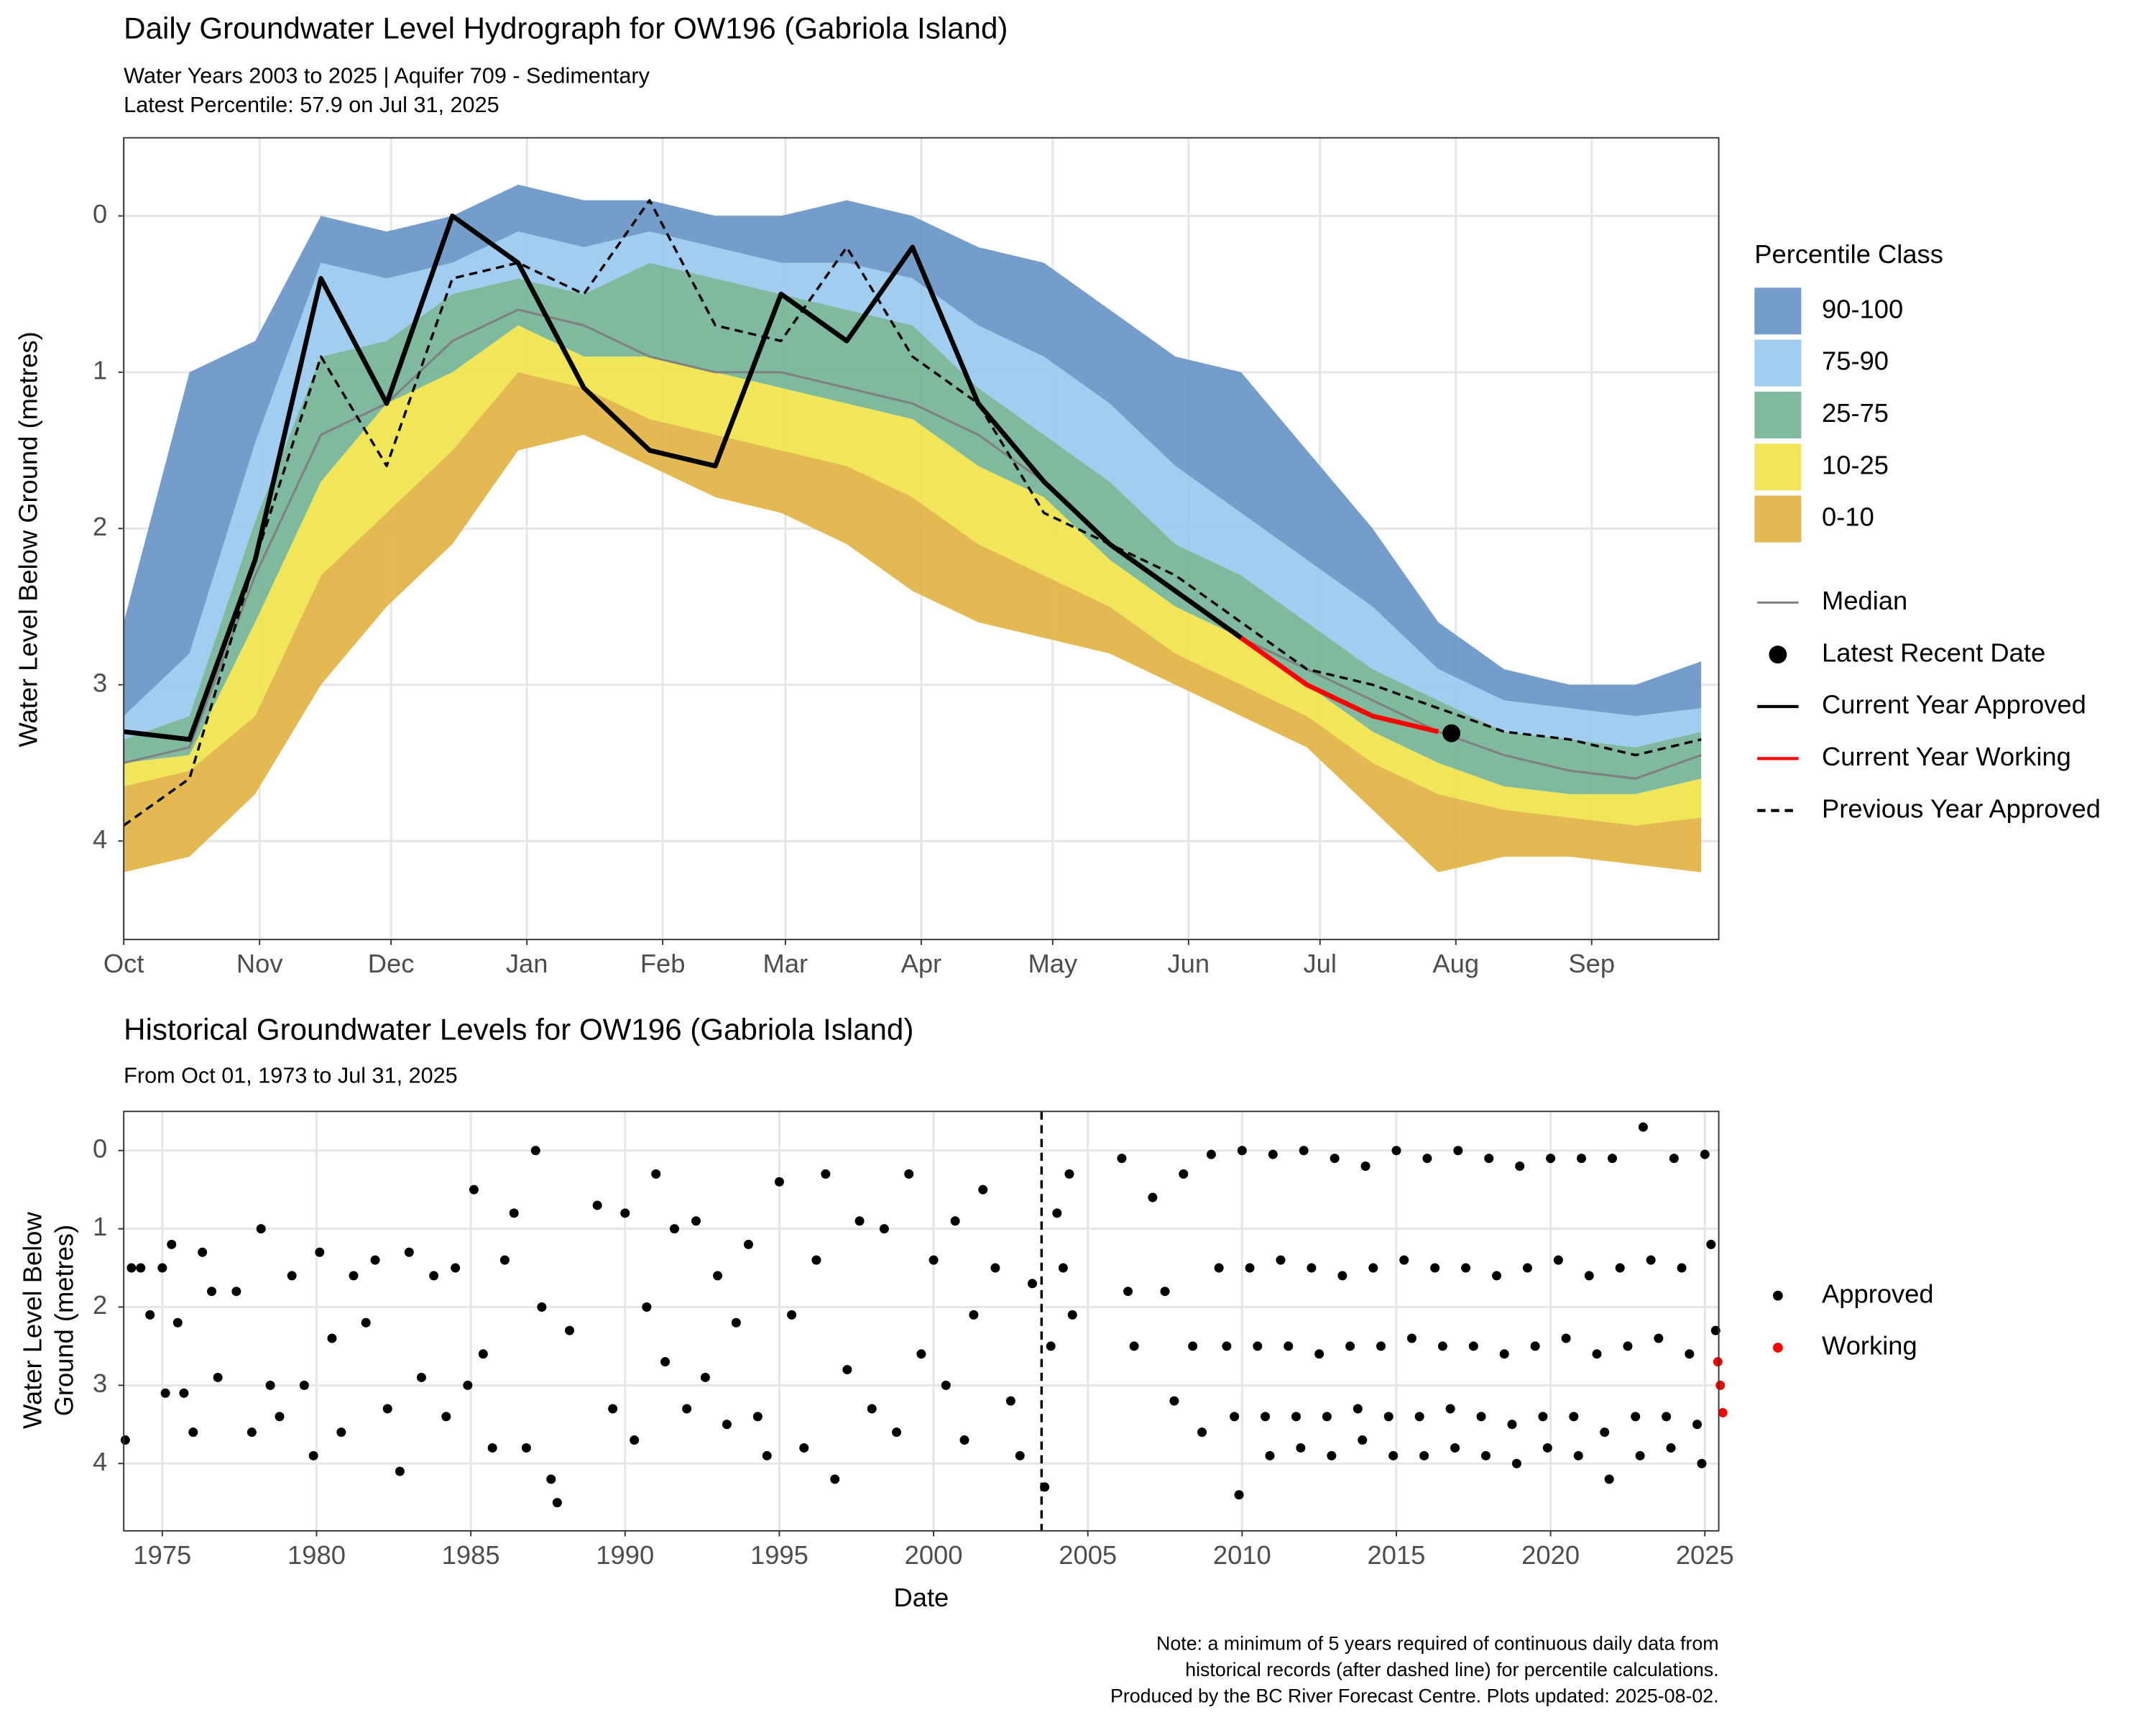 This screenshot has height=1725, width=2156. I want to click on x-tick-label: Mar, so click(785, 963).